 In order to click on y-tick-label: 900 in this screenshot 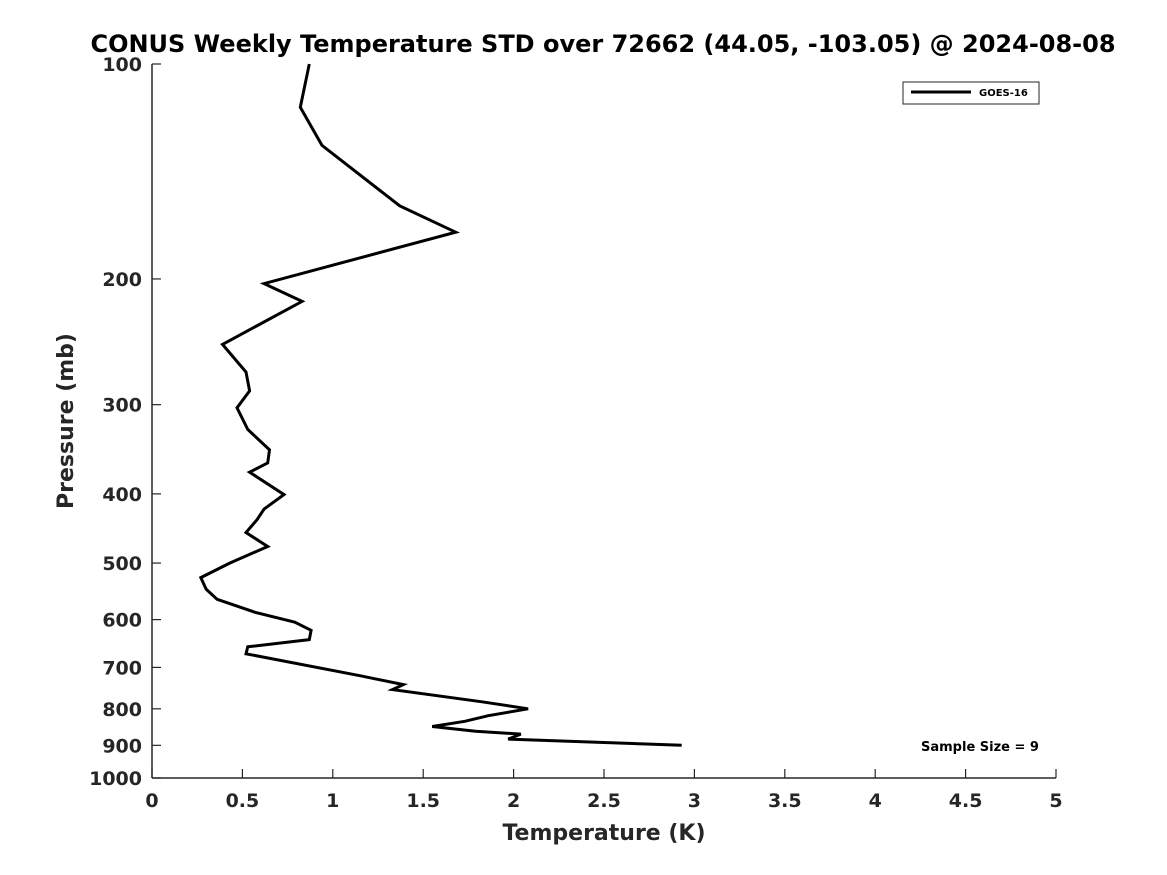, I will do `click(122, 746)`.